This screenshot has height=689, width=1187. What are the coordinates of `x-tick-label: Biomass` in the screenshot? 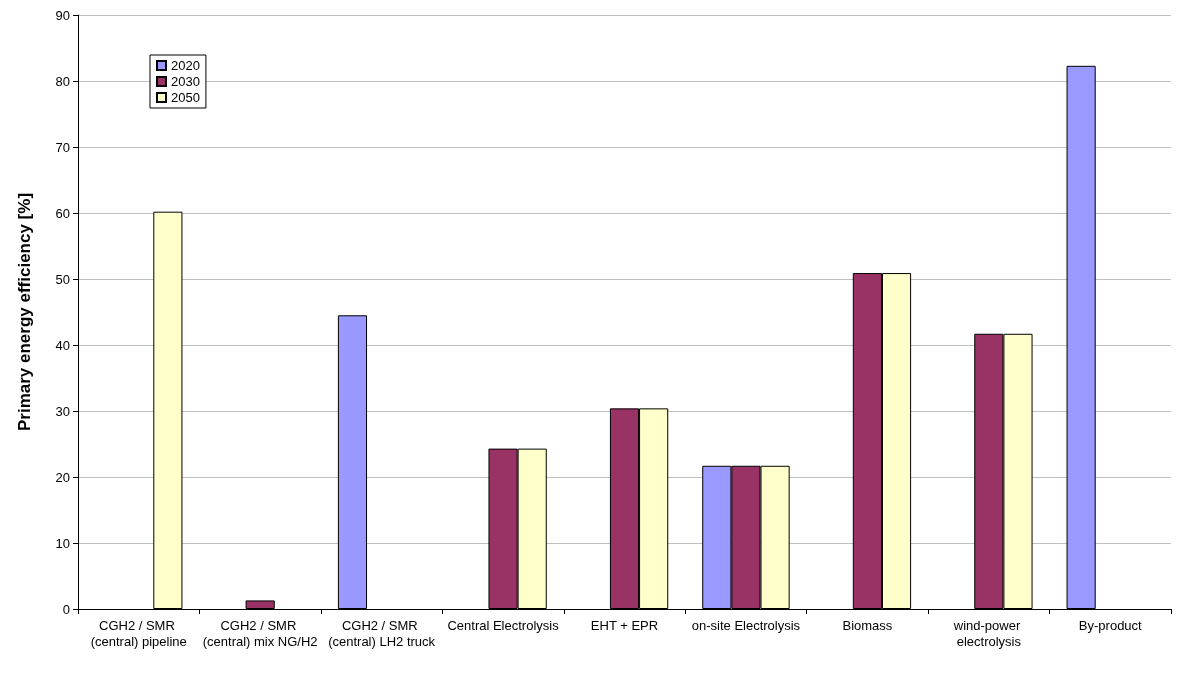 It's located at (867, 625).